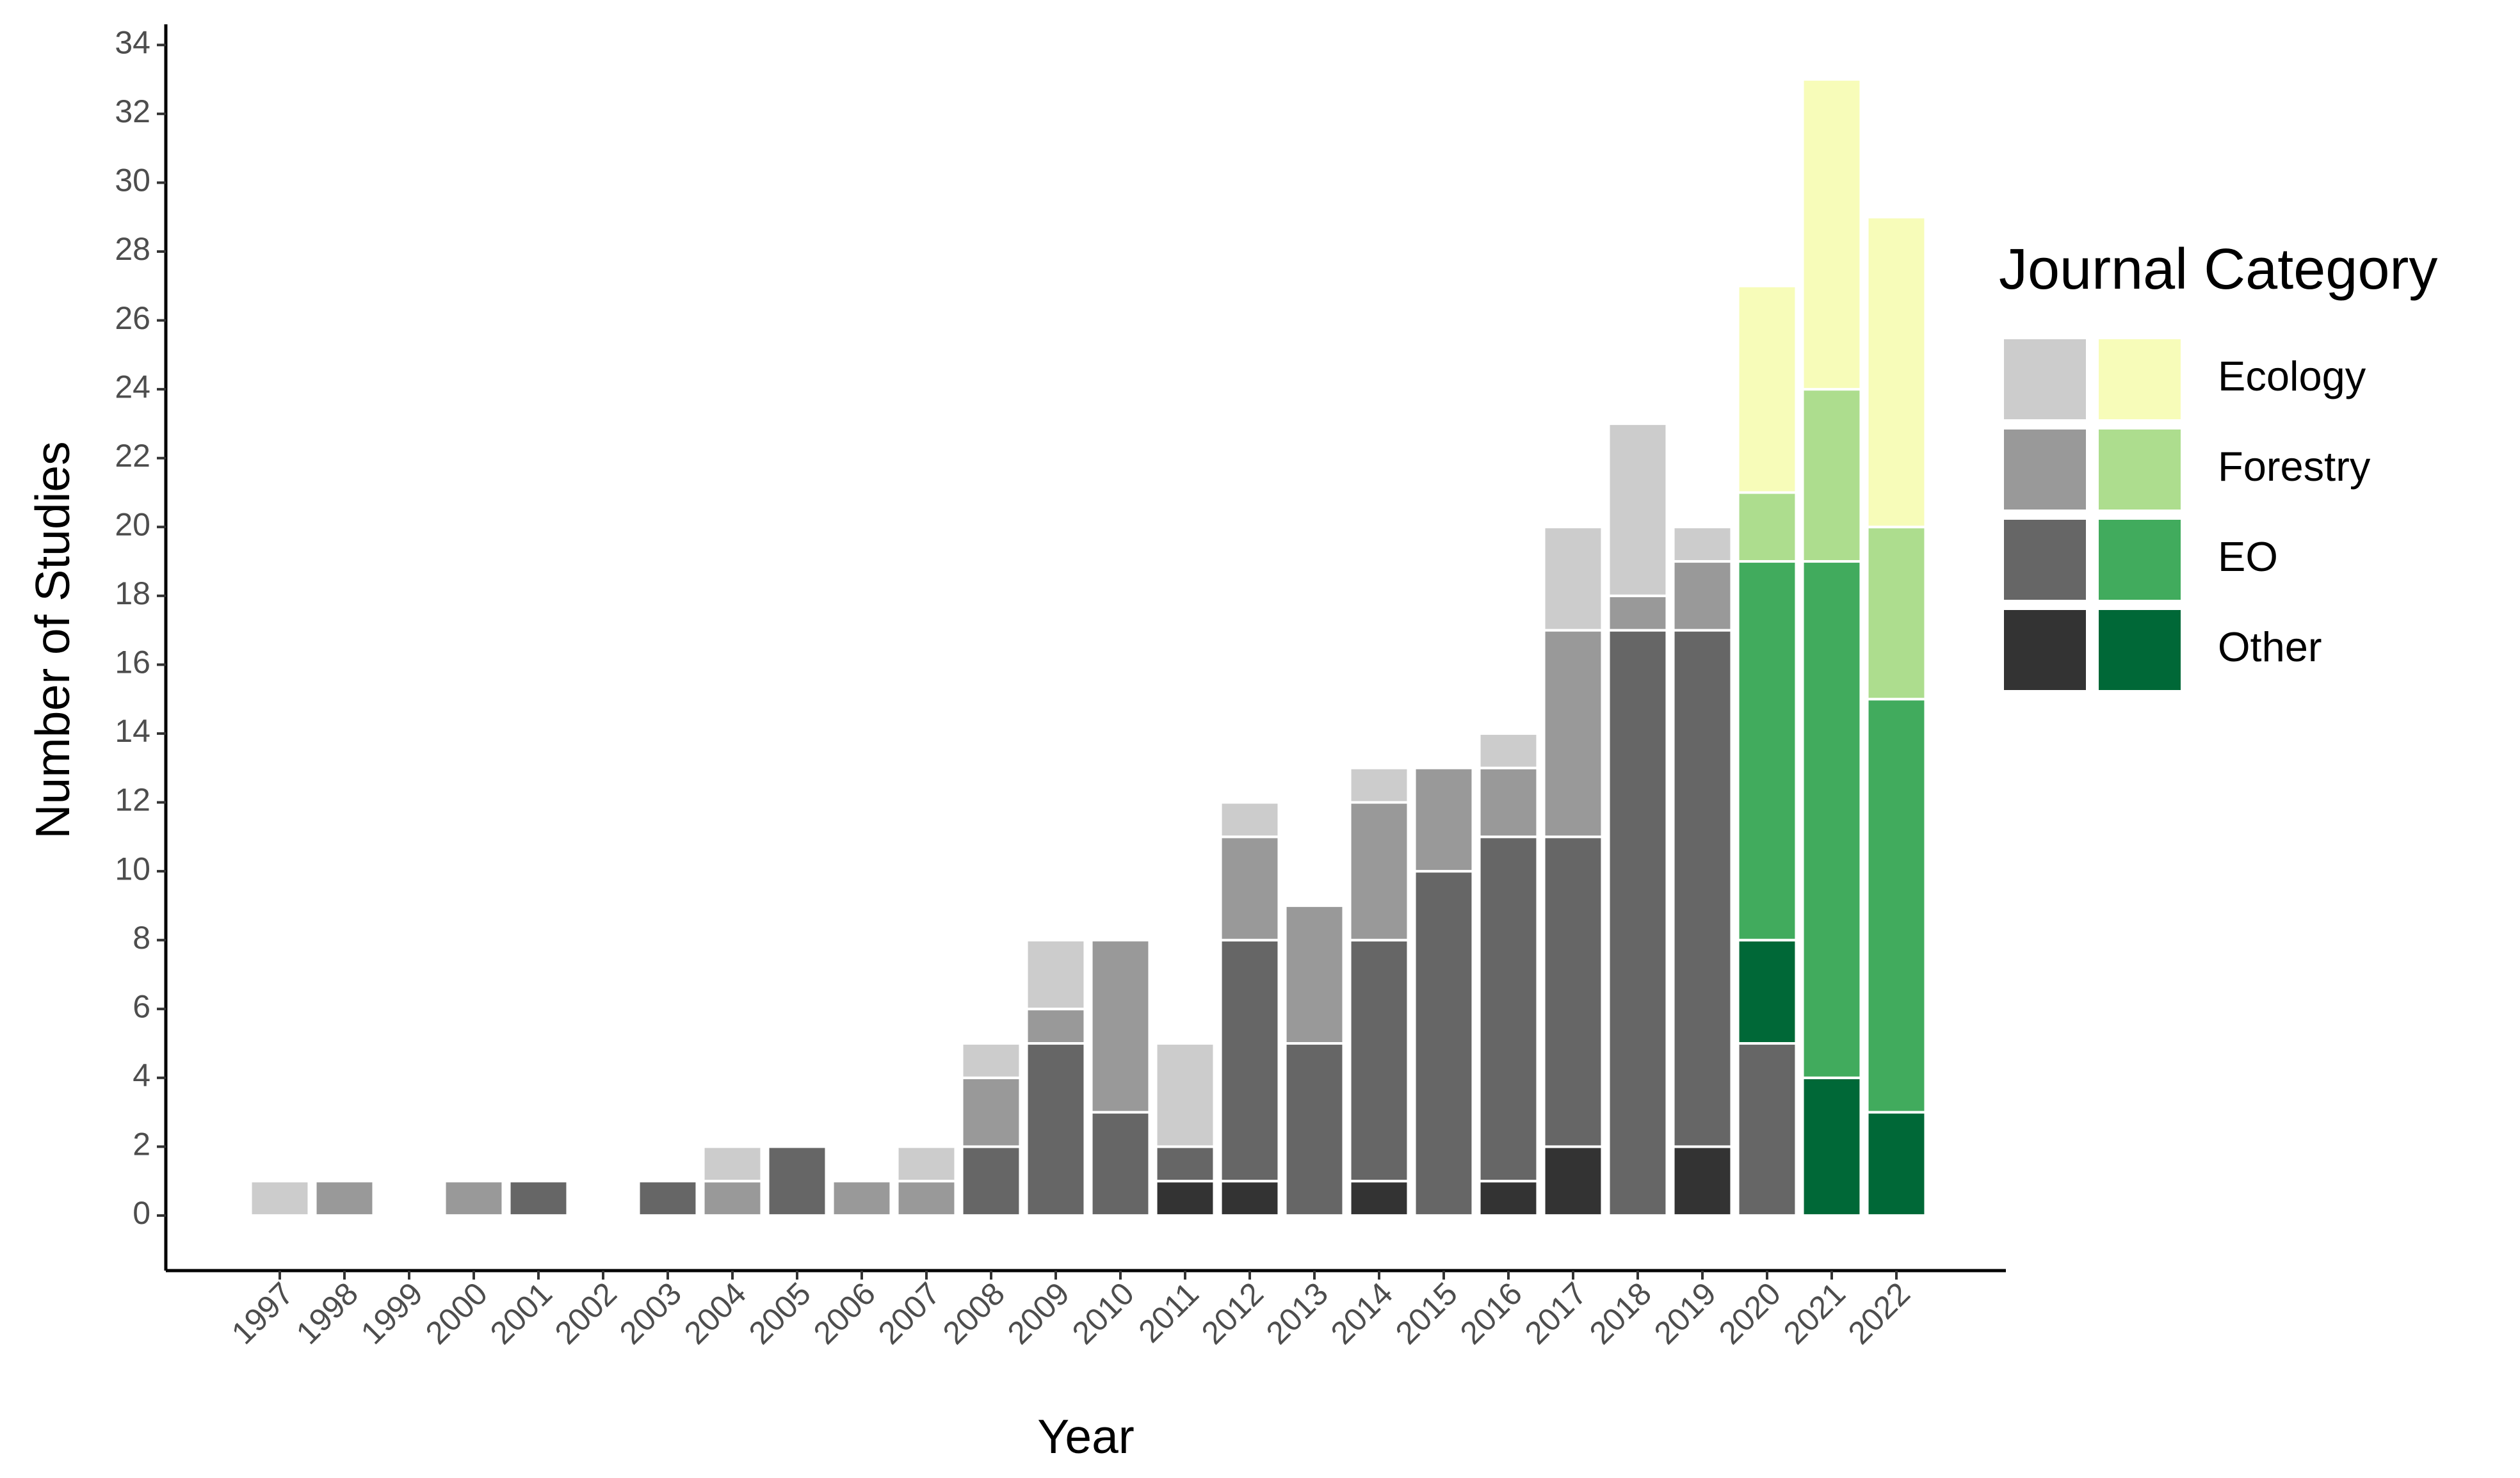 Image resolution: width=2520 pixels, height=1478 pixels. Describe the element at coordinates (392, 1313) in the screenshot. I see `x-tick-label: 1999` at that location.